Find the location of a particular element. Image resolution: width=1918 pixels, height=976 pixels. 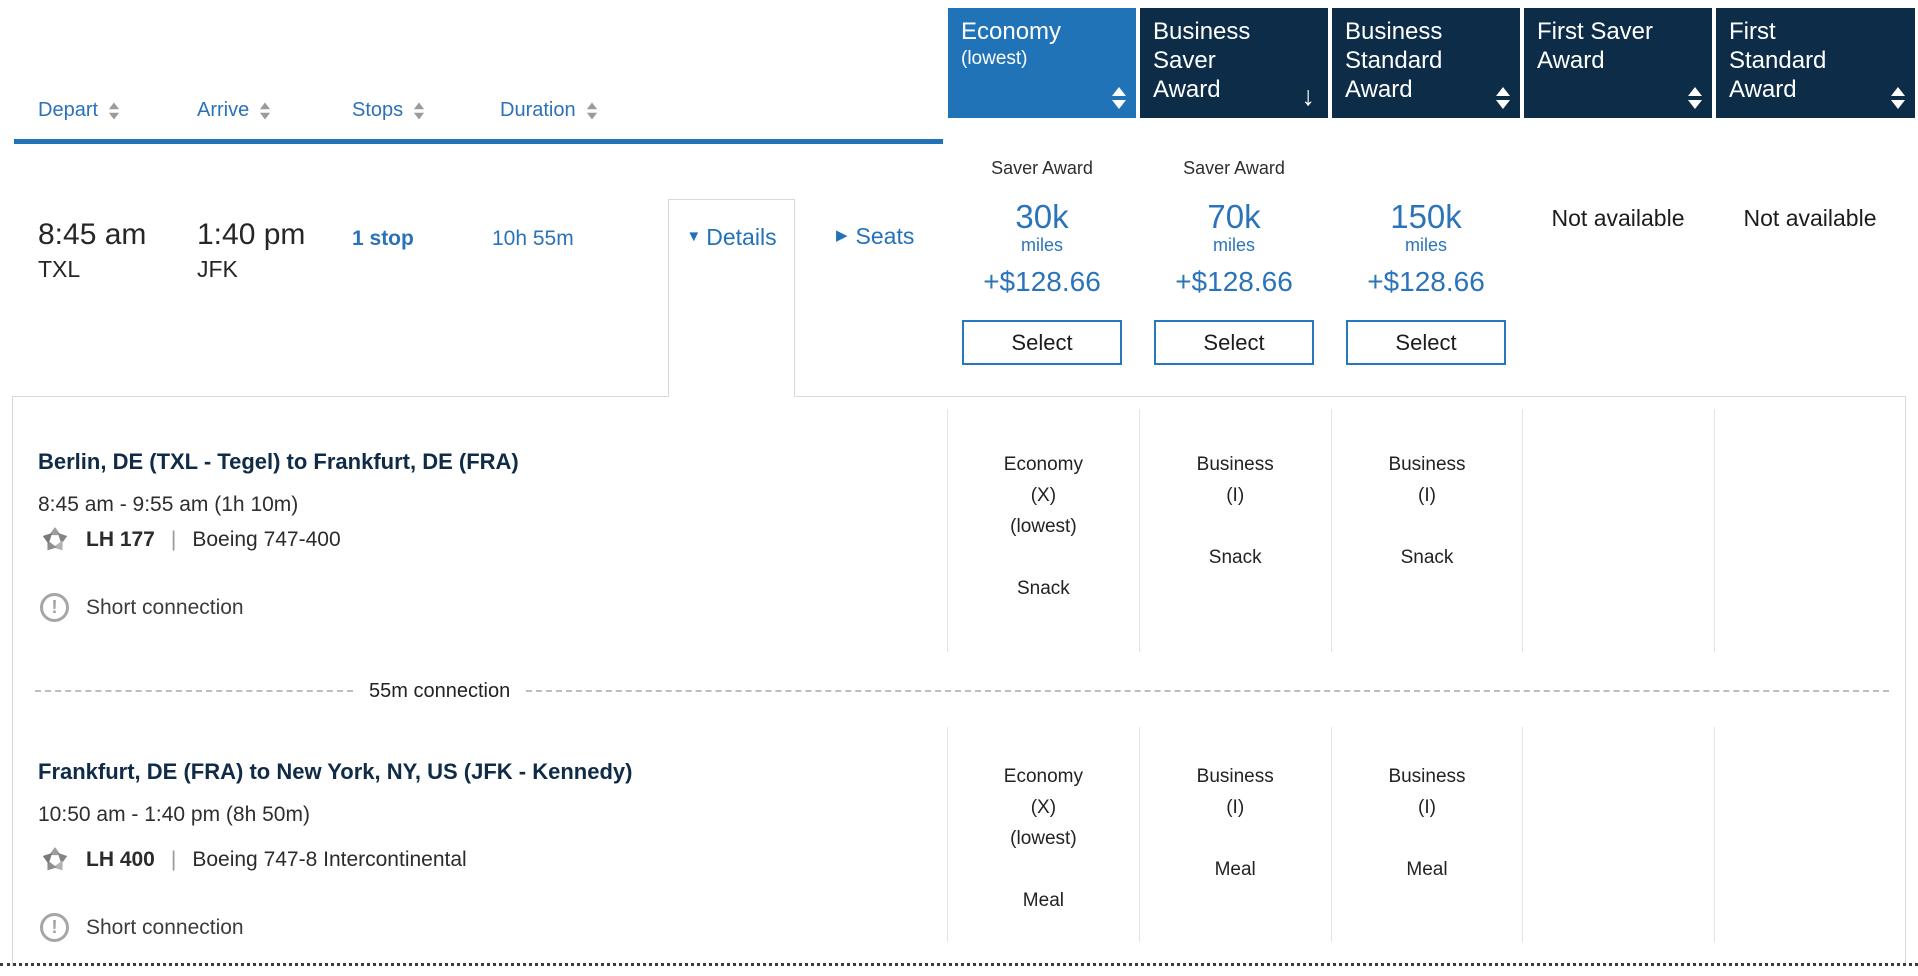

depart-info: 8:45 am TXL is located at coordinates (92, 250).